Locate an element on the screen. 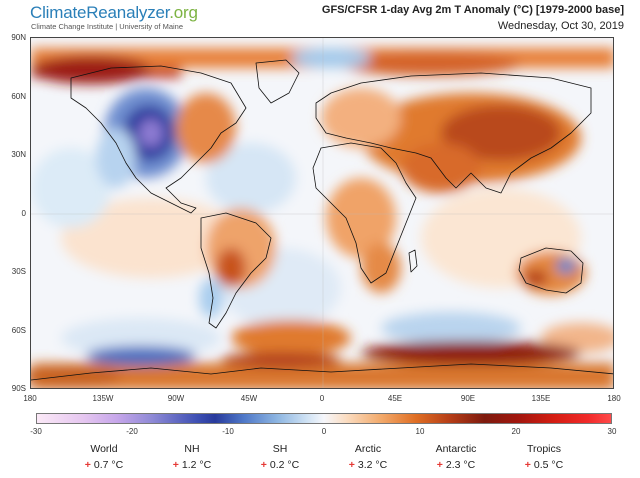  lon-label-45e: 45E is located at coordinates (395, 398).